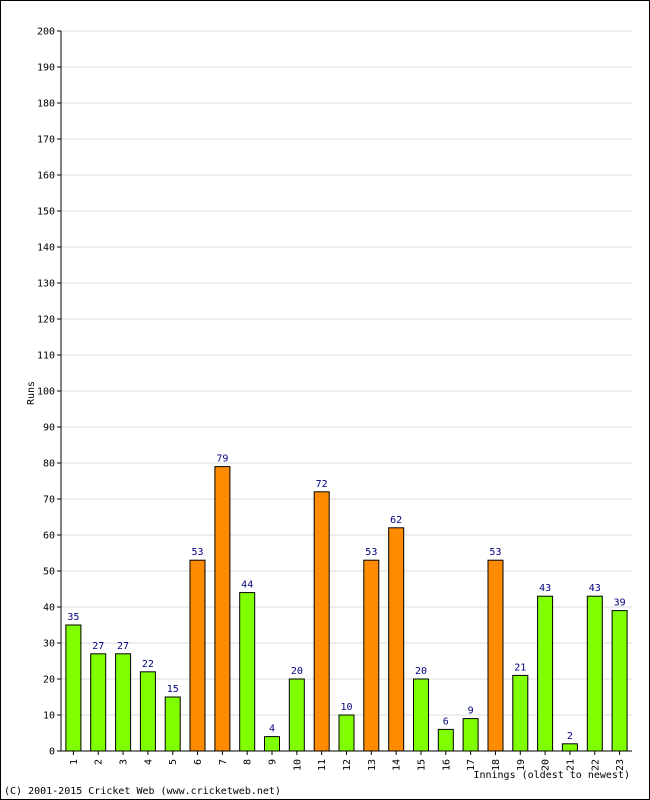 Image resolution: width=650 pixels, height=800 pixels. Describe the element at coordinates (570, 765) in the screenshot. I see `x-tick-label: 21` at that location.